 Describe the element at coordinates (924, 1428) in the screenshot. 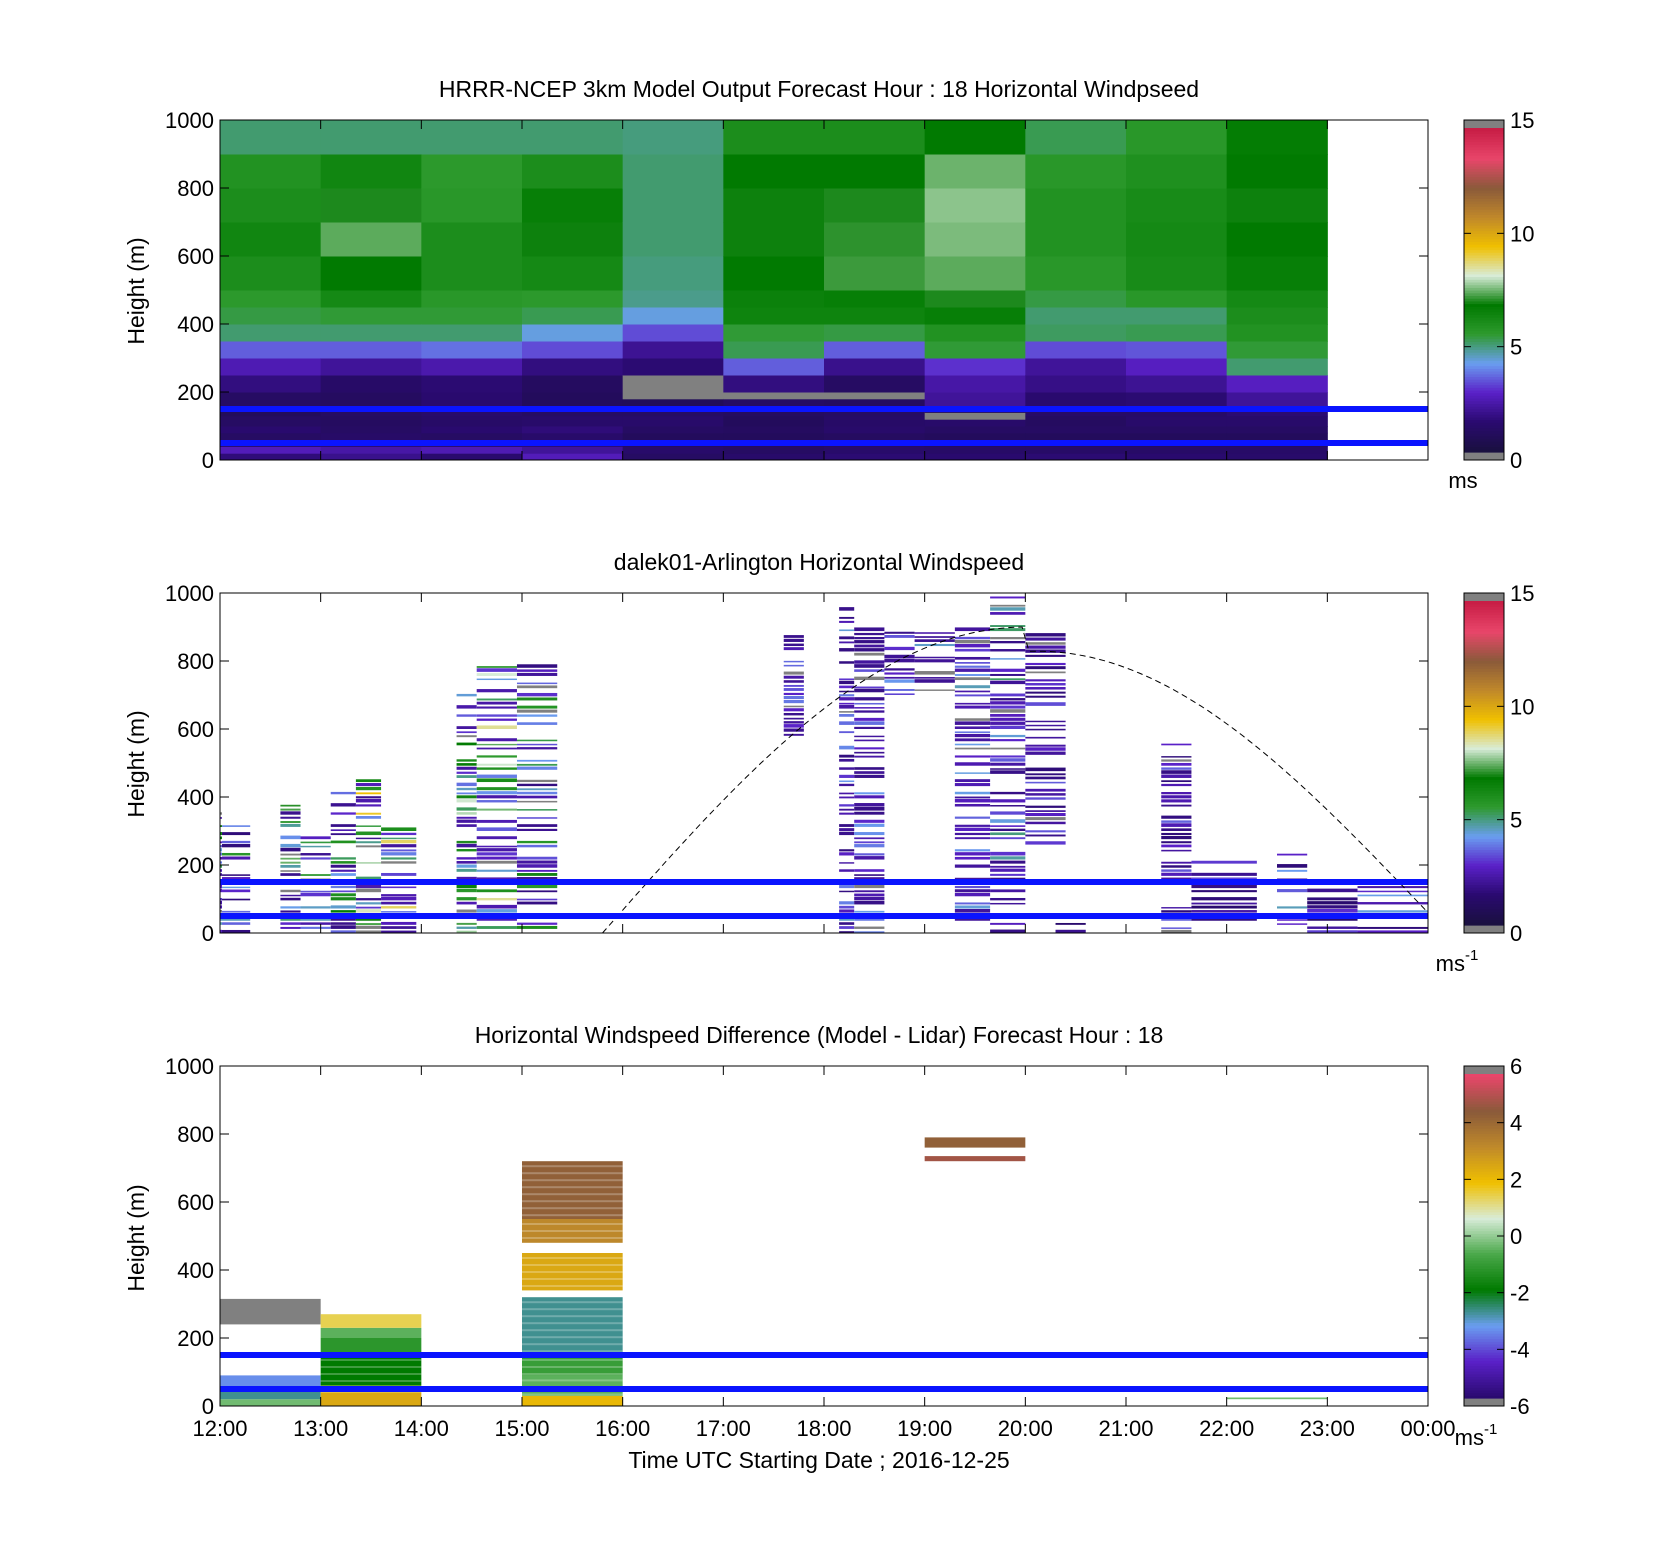

I see `xtick-label-diff-7: 19:00` at that location.